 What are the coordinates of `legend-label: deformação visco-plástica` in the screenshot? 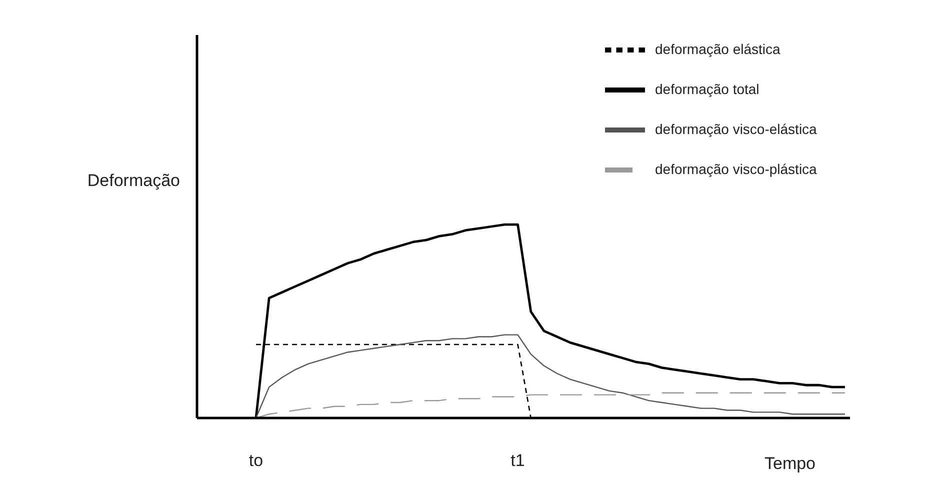 It's located at (736, 168).